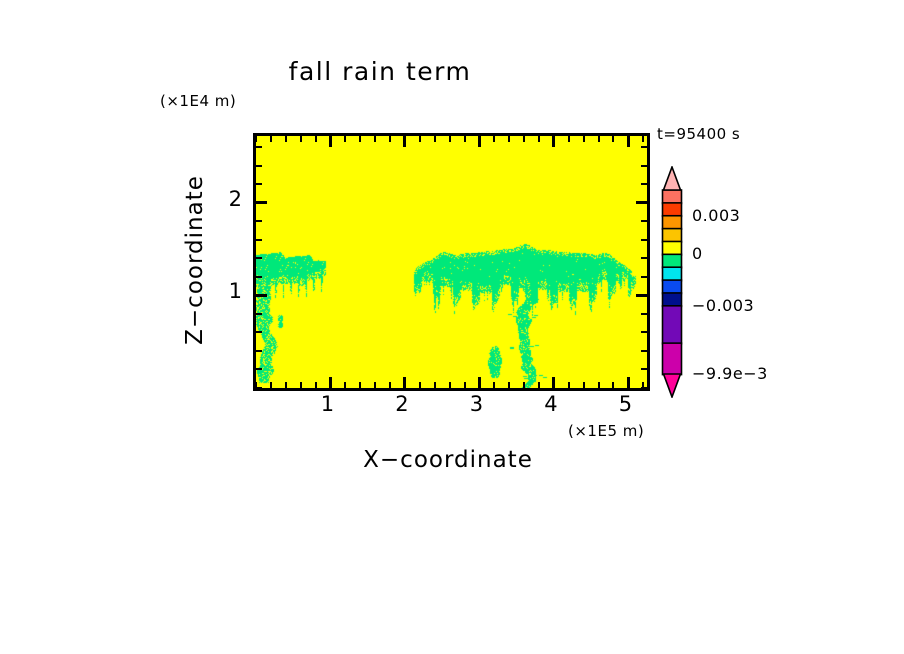 The height and width of the screenshot is (654, 904). What do you see at coordinates (672, 385) in the screenshot?
I see `colorbar-extend-bottom` at bounding box center [672, 385].